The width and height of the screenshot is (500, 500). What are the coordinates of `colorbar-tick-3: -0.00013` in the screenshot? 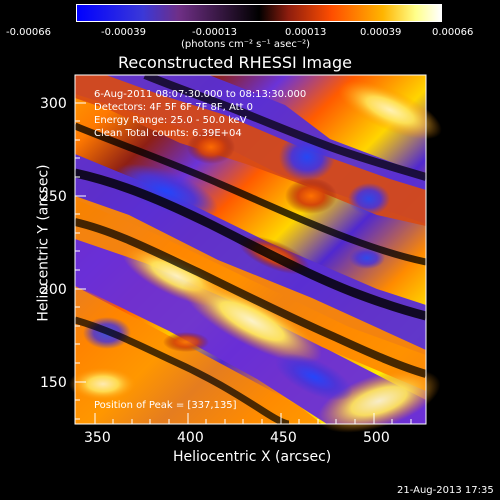 It's located at (214, 32).